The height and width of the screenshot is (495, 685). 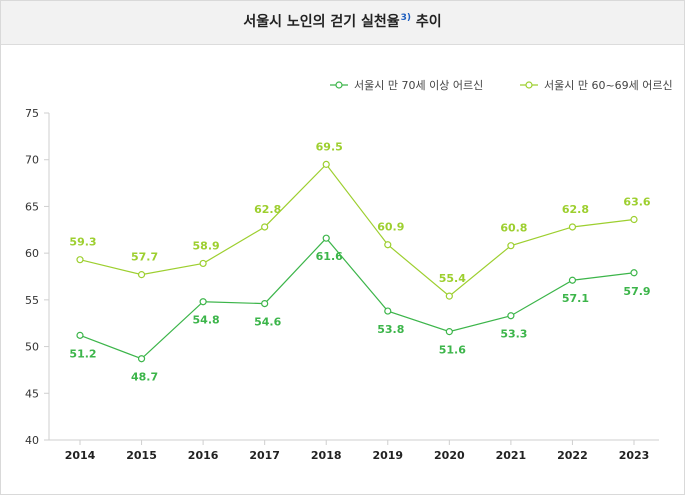 What do you see at coordinates (32, 440) in the screenshot?
I see `y-tick-label: 40` at bounding box center [32, 440].